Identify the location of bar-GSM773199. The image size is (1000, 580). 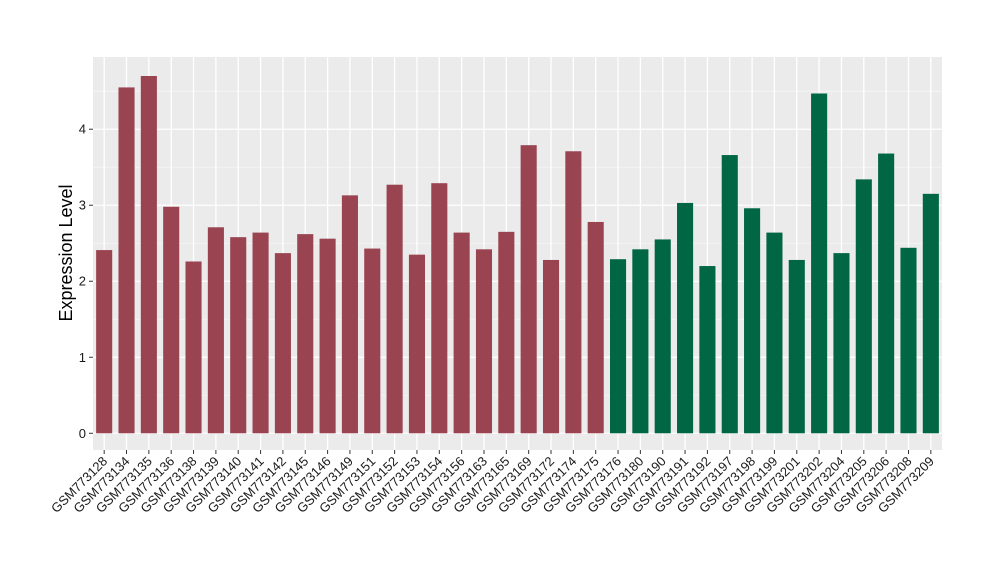
(774, 333).